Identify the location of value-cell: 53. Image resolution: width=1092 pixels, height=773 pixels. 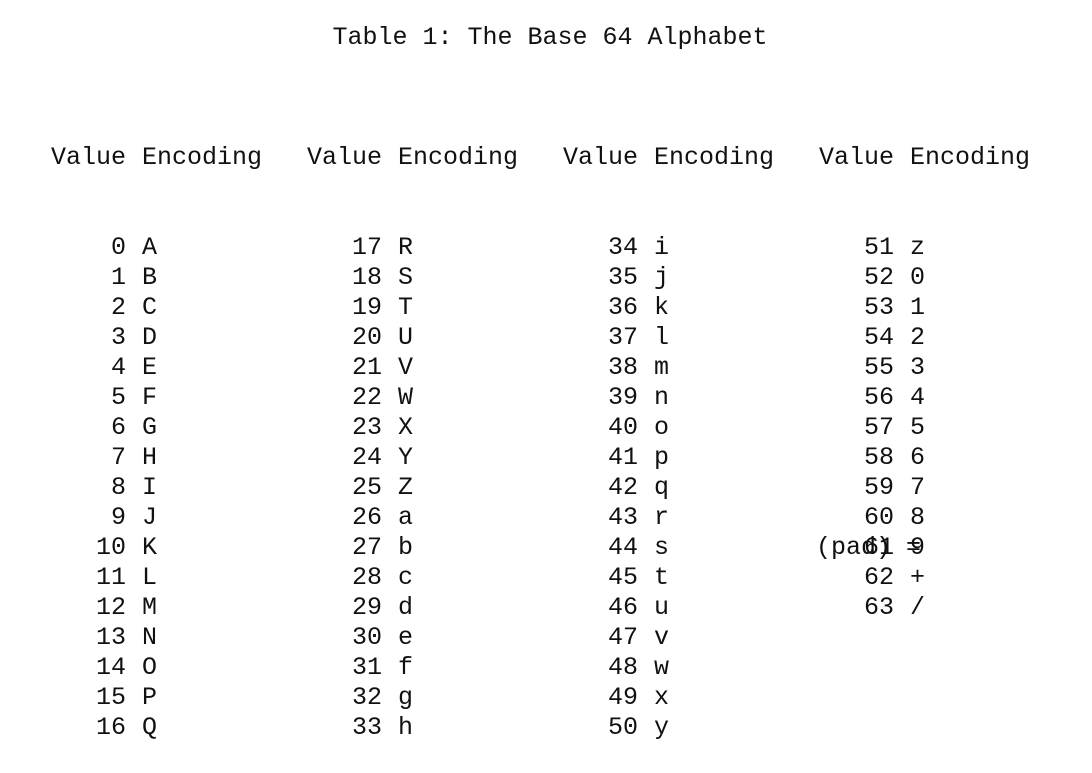
(878, 307).